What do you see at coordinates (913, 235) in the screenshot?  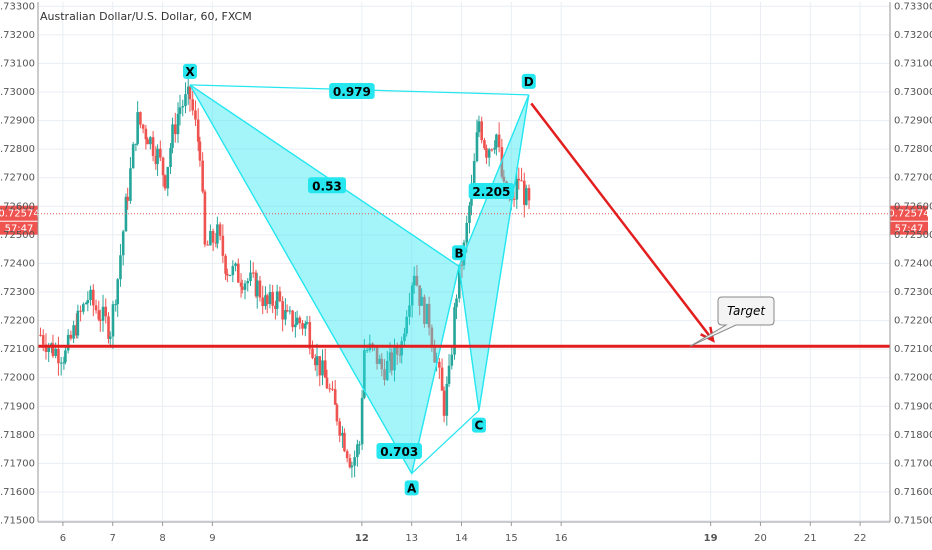 I see `y-tick-label-right: 0.72500` at bounding box center [913, 235].